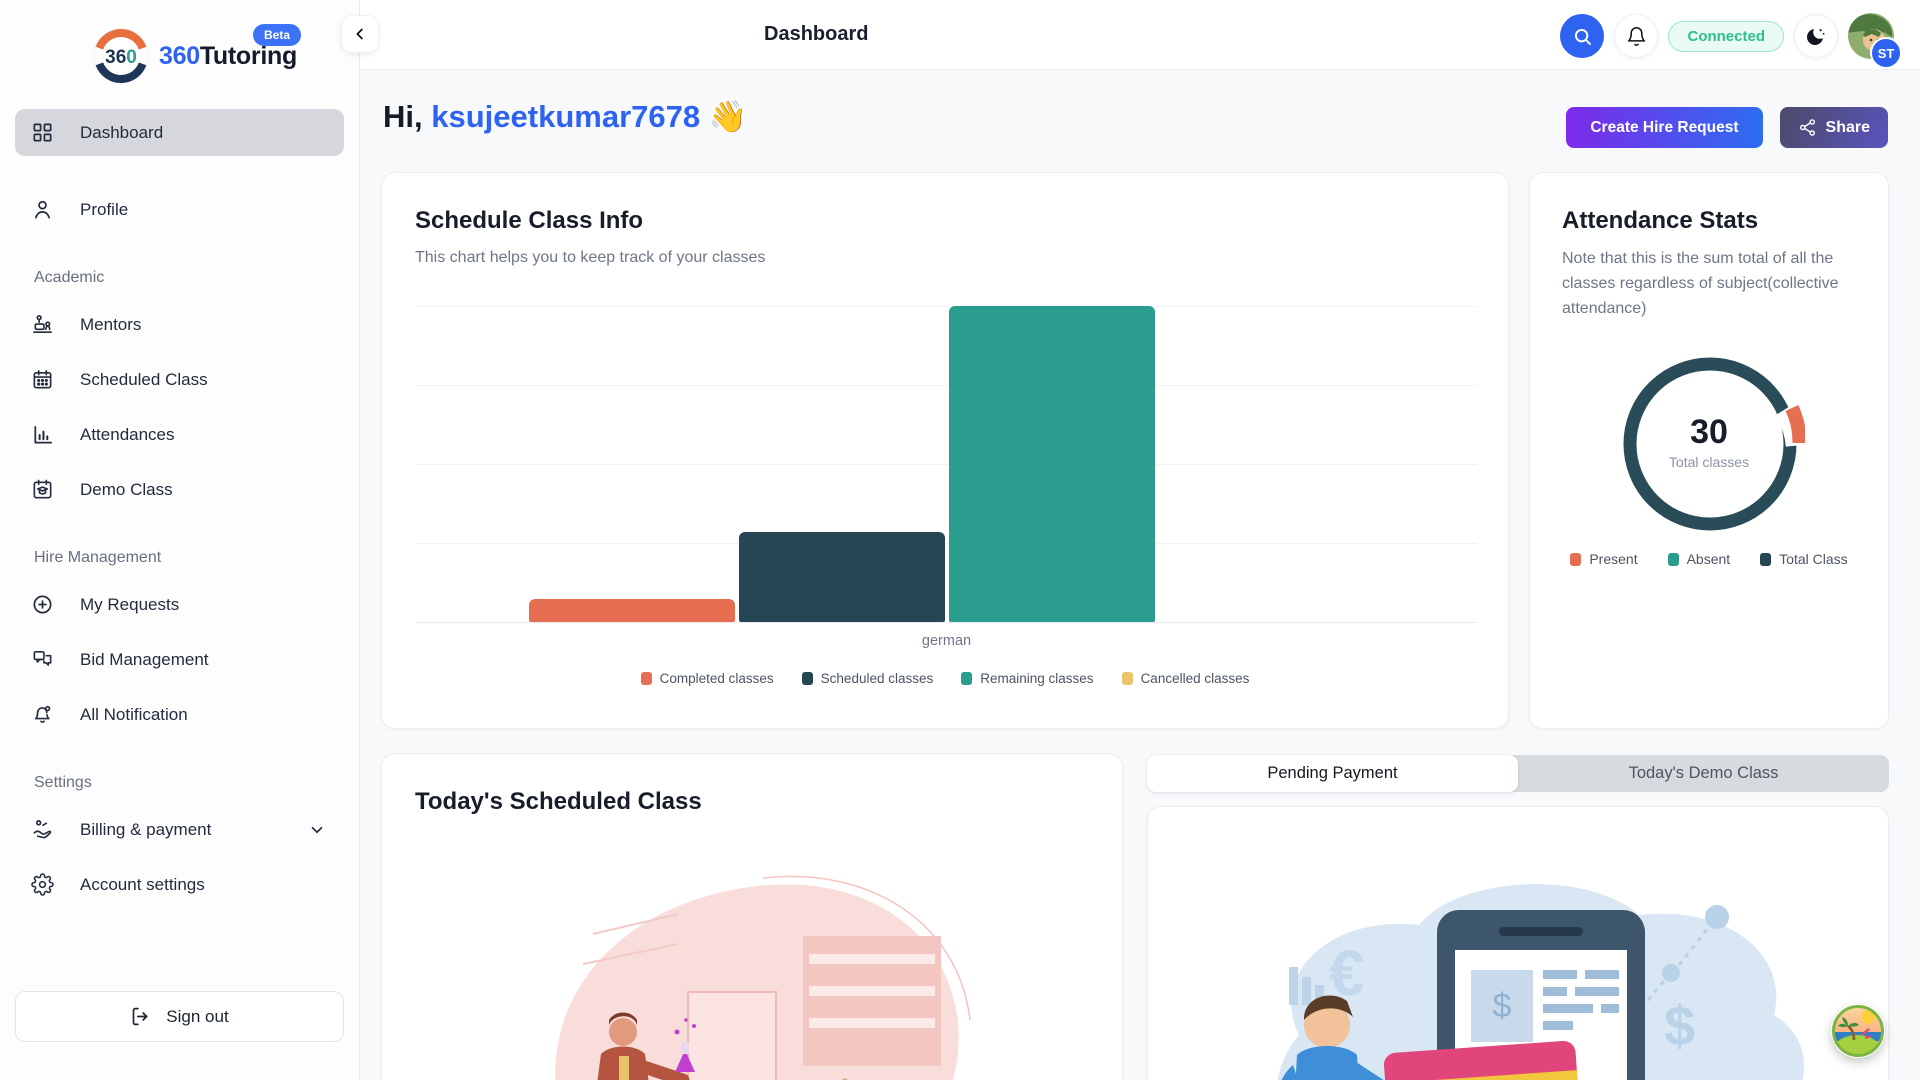 Image resolution: width=1920 pixels, height=1080 pixels. I want to click on donut-legend-item: Total Class, so click(1804, 559).